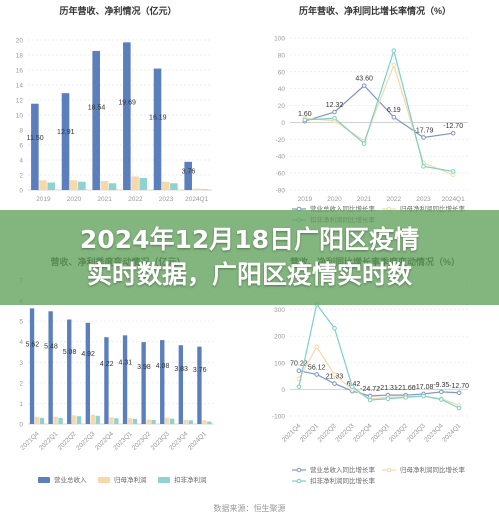 This screenshot has height=523, width=499. Describe the element at coordinates (43, 199) in the screenshot. I see `x-tick-label: 2019` at that location.